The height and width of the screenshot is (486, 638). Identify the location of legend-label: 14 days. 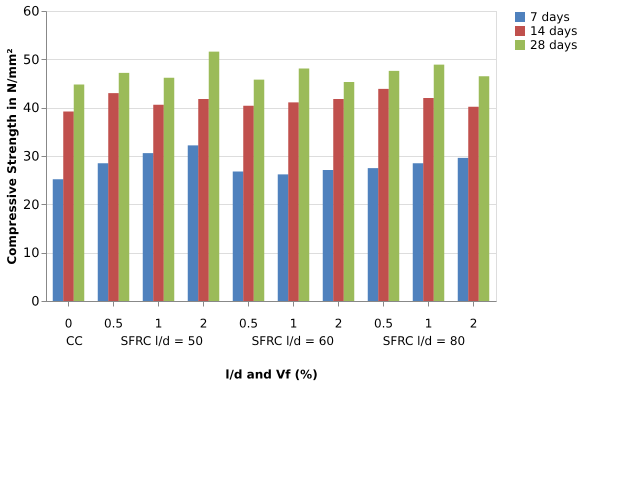
(554, 31).